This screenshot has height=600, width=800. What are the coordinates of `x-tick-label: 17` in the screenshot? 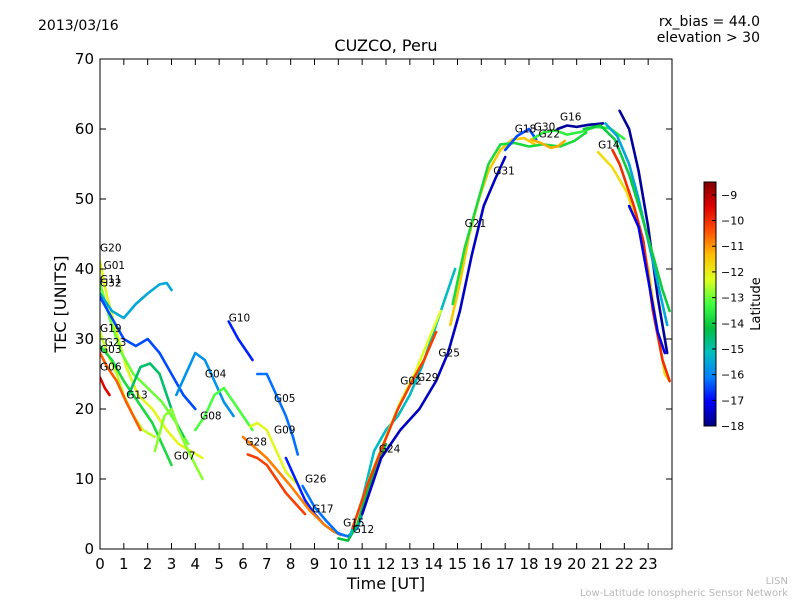 It's located at (505, 564).